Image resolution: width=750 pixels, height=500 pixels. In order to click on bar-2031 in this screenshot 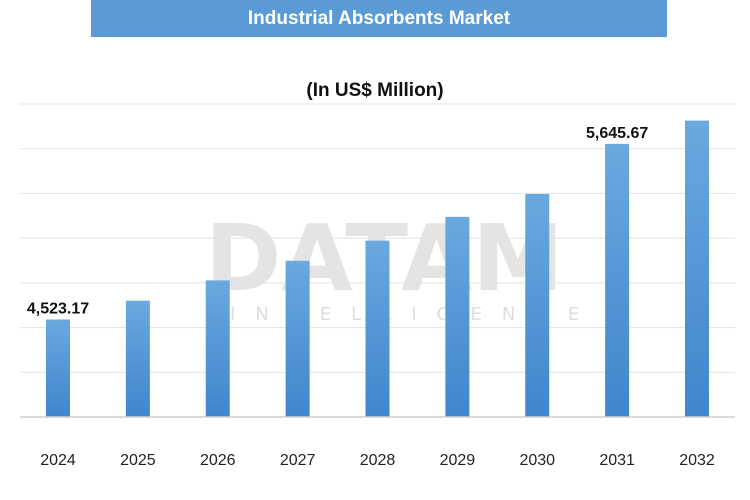, I will do `click(617, 280)`.